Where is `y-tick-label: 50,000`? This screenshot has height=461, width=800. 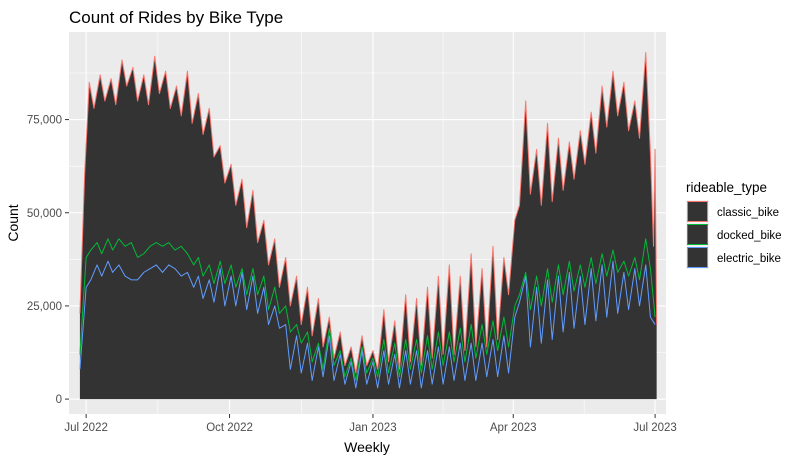
y-tick-label: 50,000 is located at coordinates (44, 214).